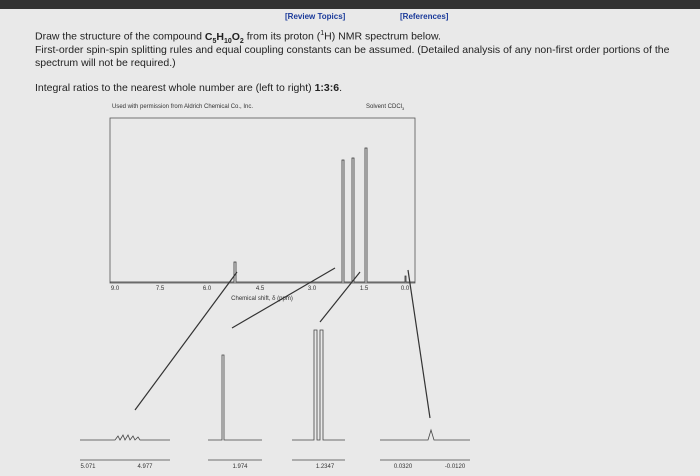  Describe the element at coordinates (220, 36) in the screenshot. I see `text: H` at that location.